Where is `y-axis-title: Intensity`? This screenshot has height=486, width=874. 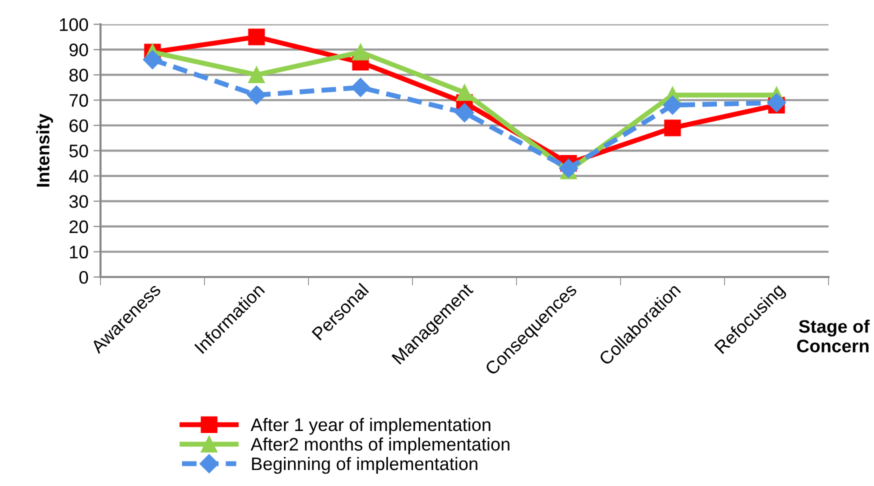 y-axis-title: Intensity is located at coordinates (45, 150).